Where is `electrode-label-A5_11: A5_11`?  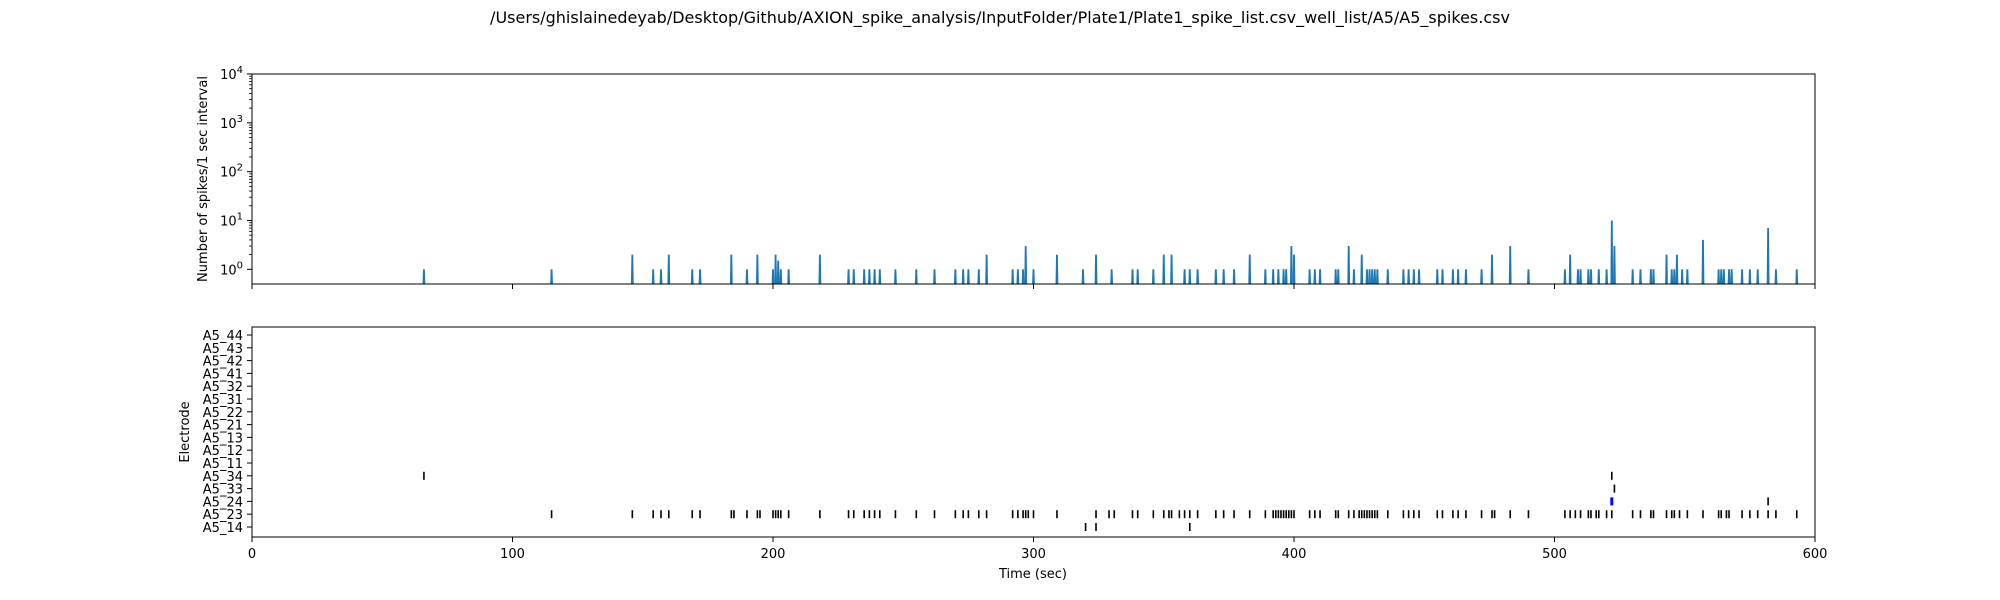 electrode-label-A5_11: A5_11 is located at coordinates (223, 464).